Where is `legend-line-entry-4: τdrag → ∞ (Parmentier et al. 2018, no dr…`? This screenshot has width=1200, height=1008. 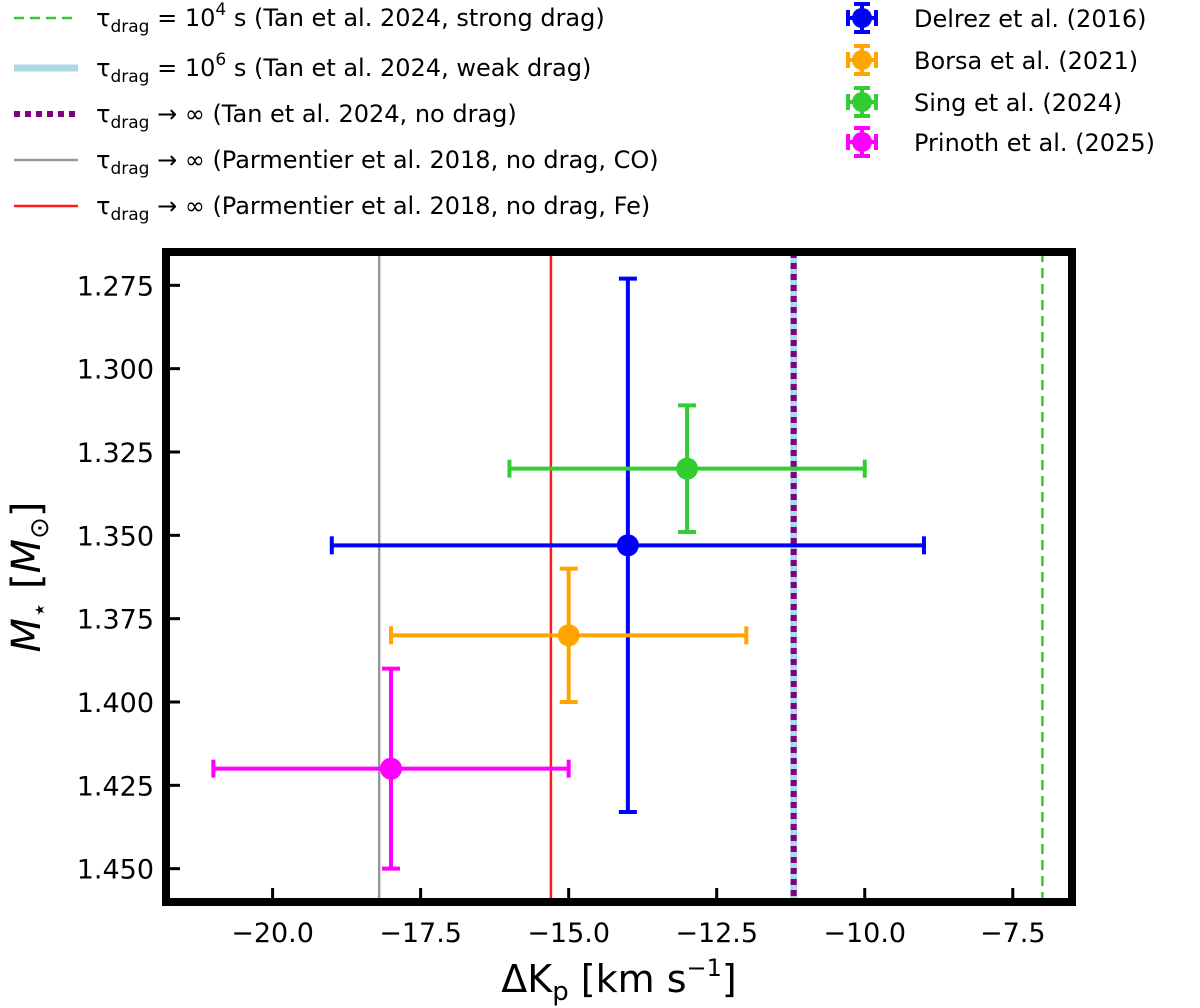
legend-line-entry-4: τdrag → ∞ (Parmentier et al. 2018, no dr… is located at coordinates (332, 208).